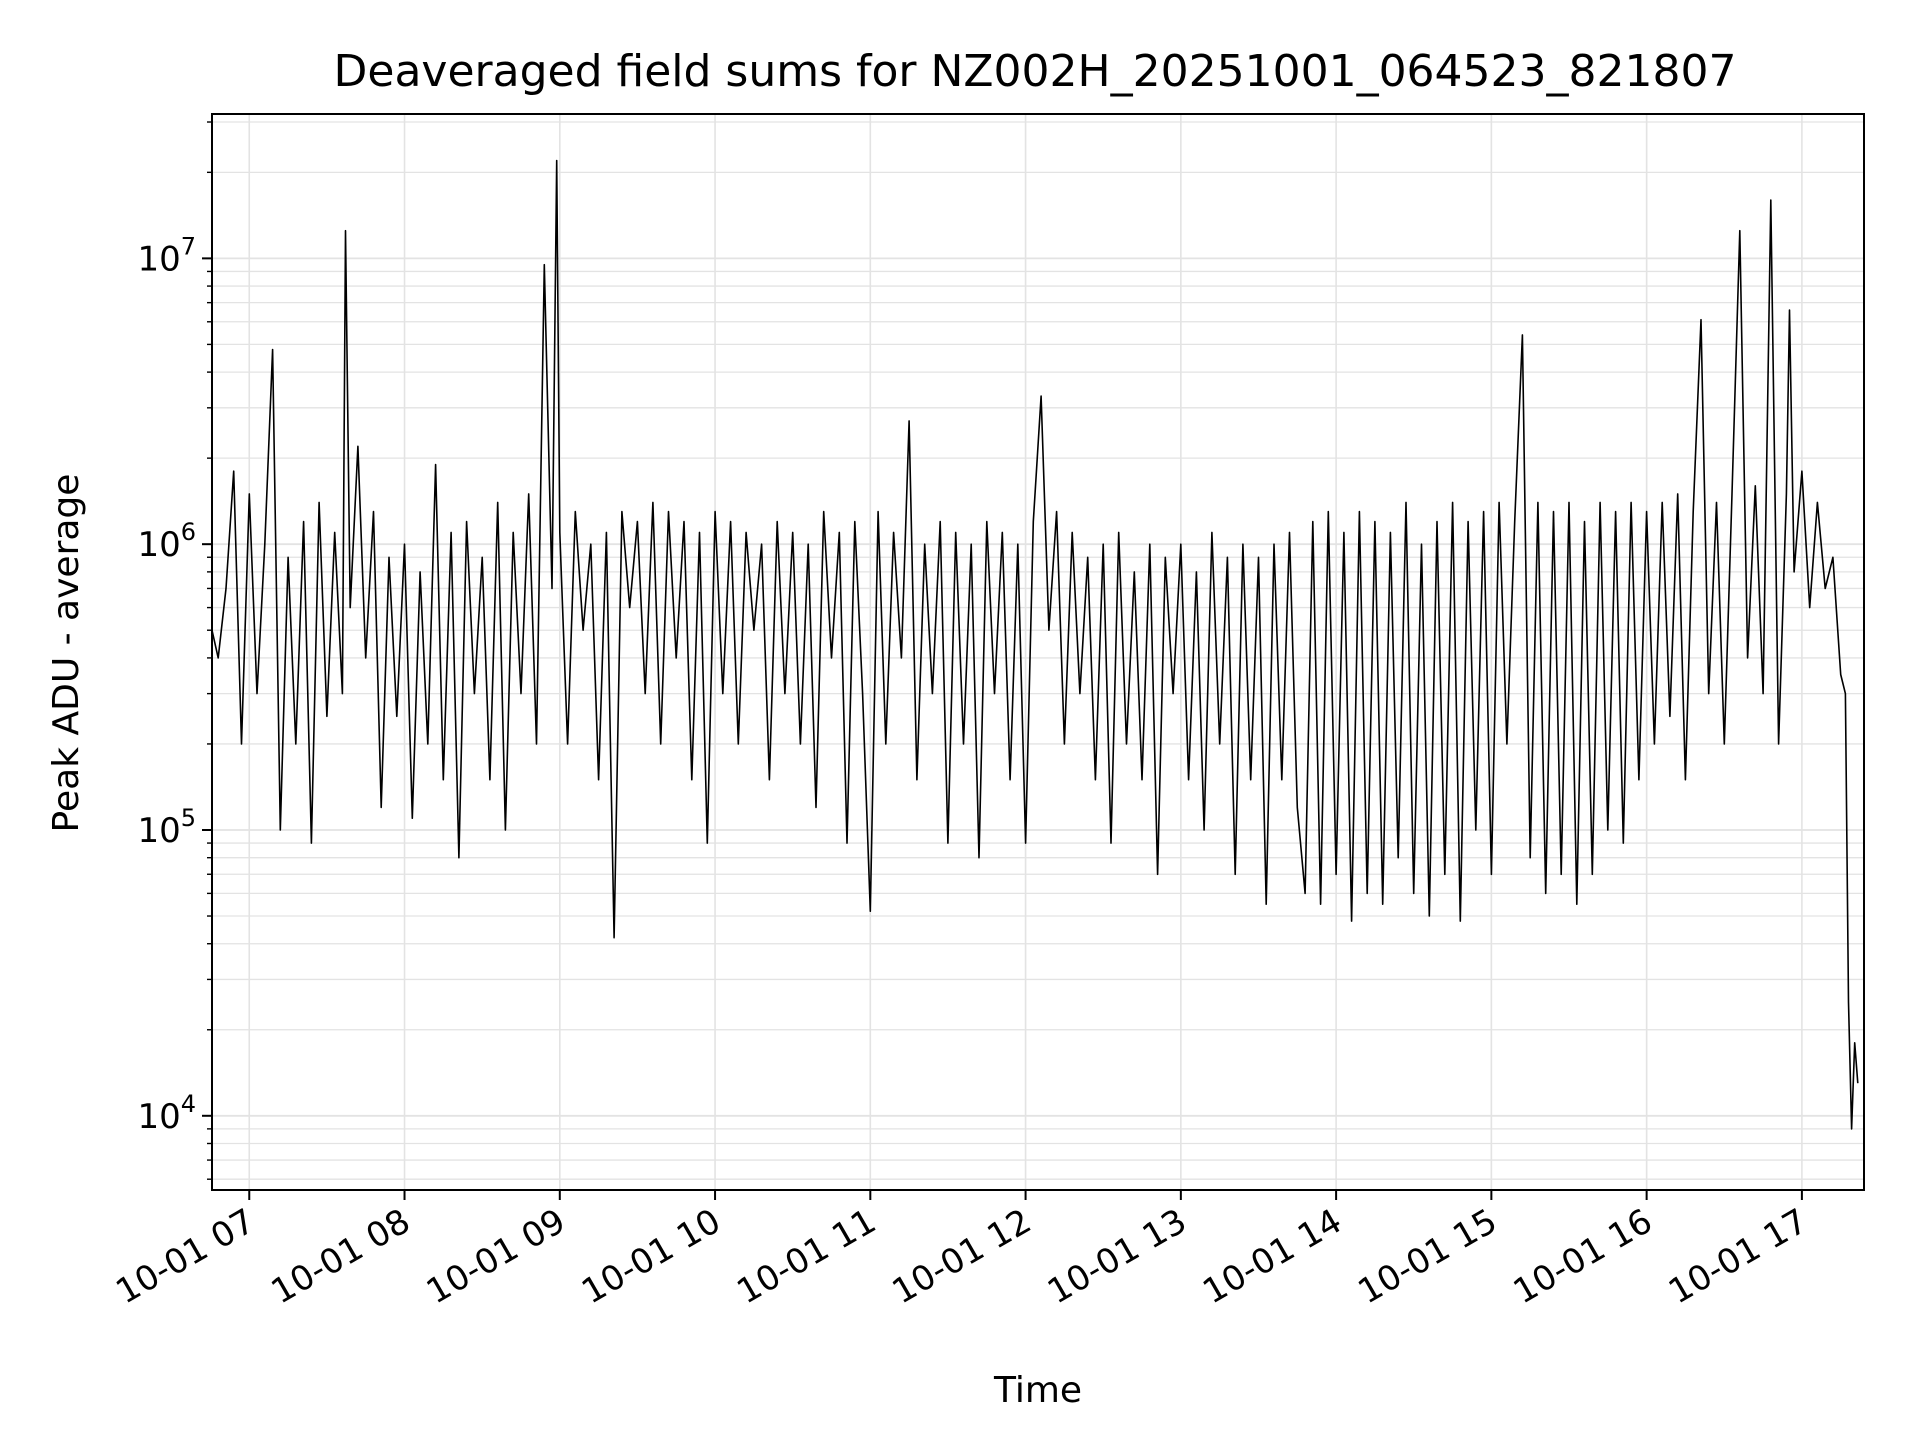  What do you see at coordinates (174, 650) in the screenshot?
I see `y-axis: 10⁴ 10⁵ 10⁶ 10⁷` at bounding box center [174, 650].